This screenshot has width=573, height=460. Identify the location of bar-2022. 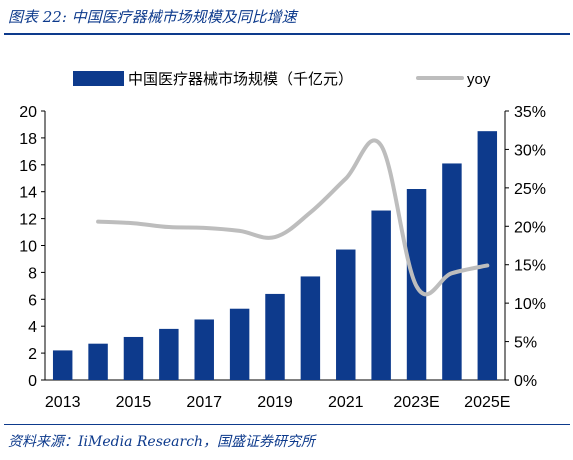
(381, 295).